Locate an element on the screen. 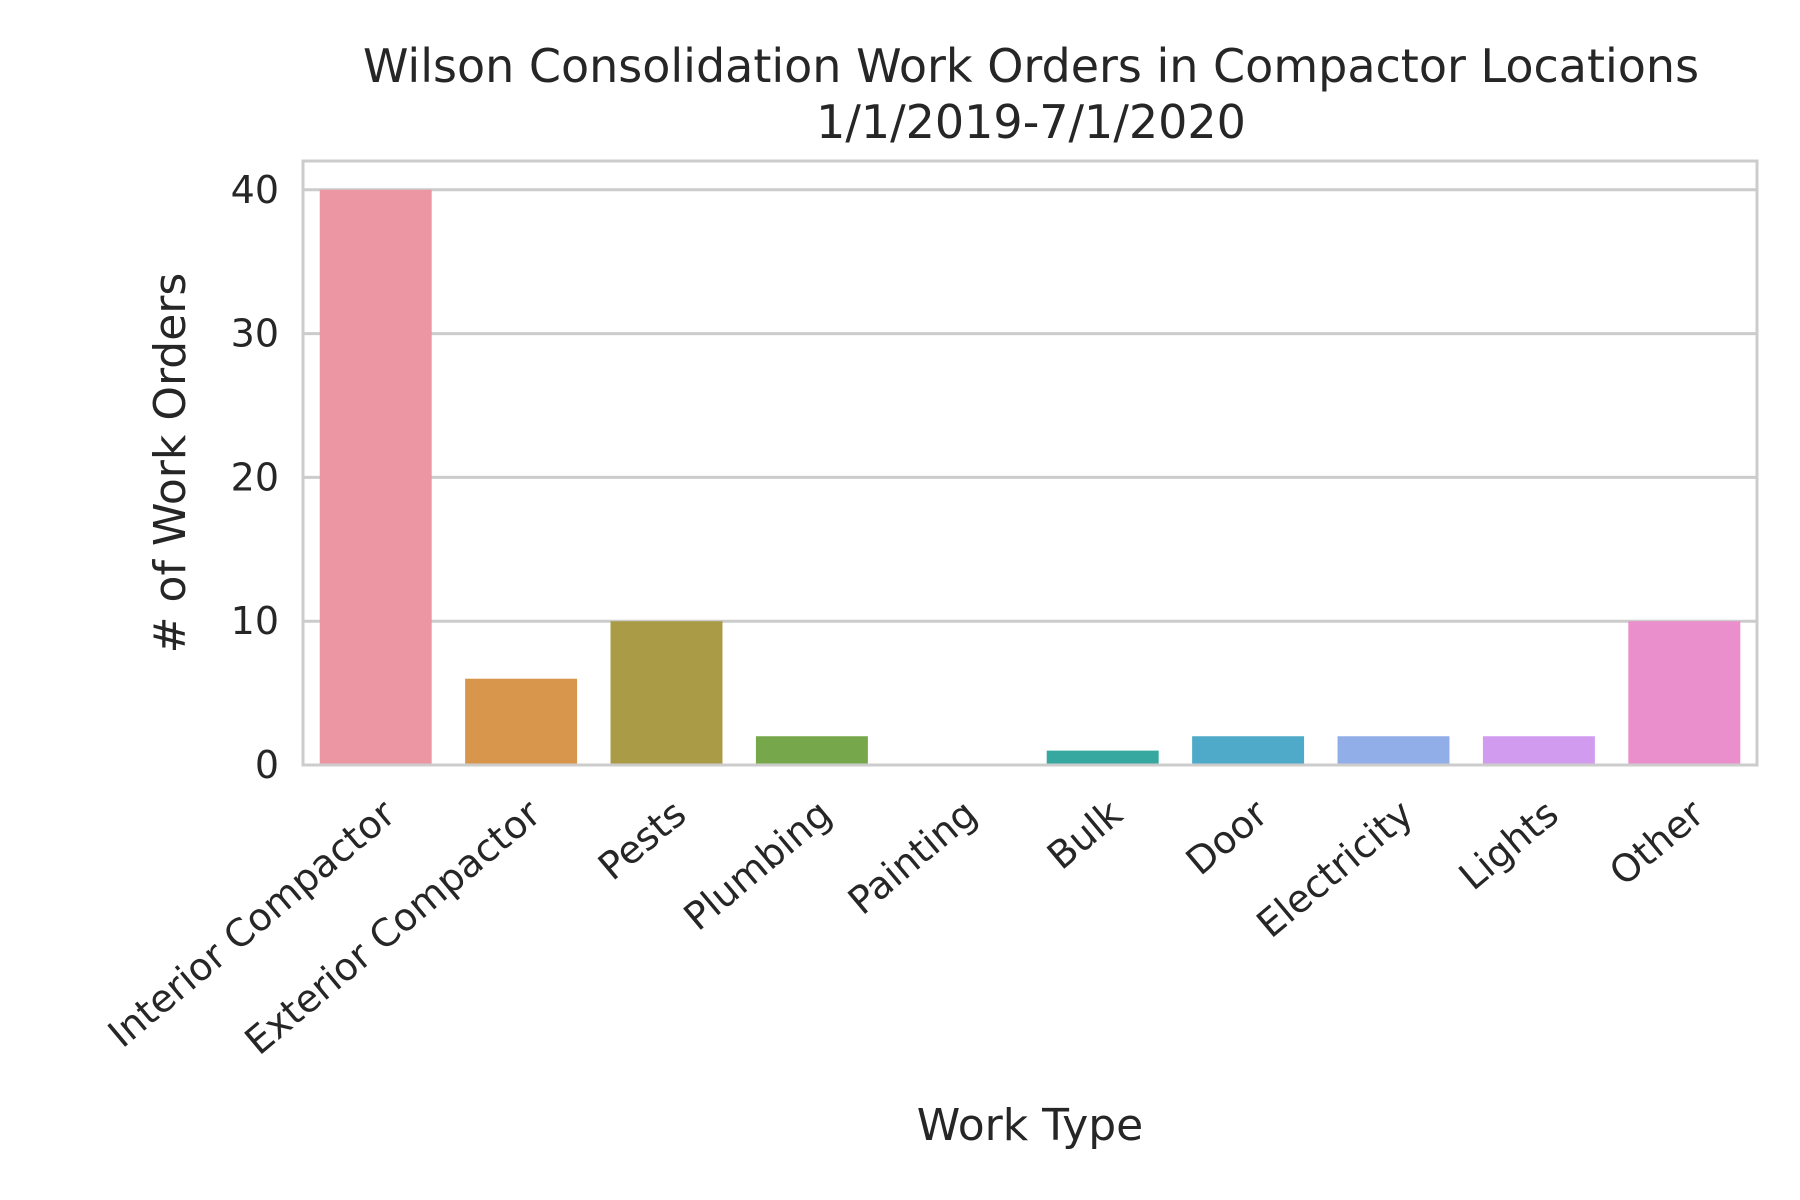  y-tick-label-1: 10 is located at coordinates (255, 621).